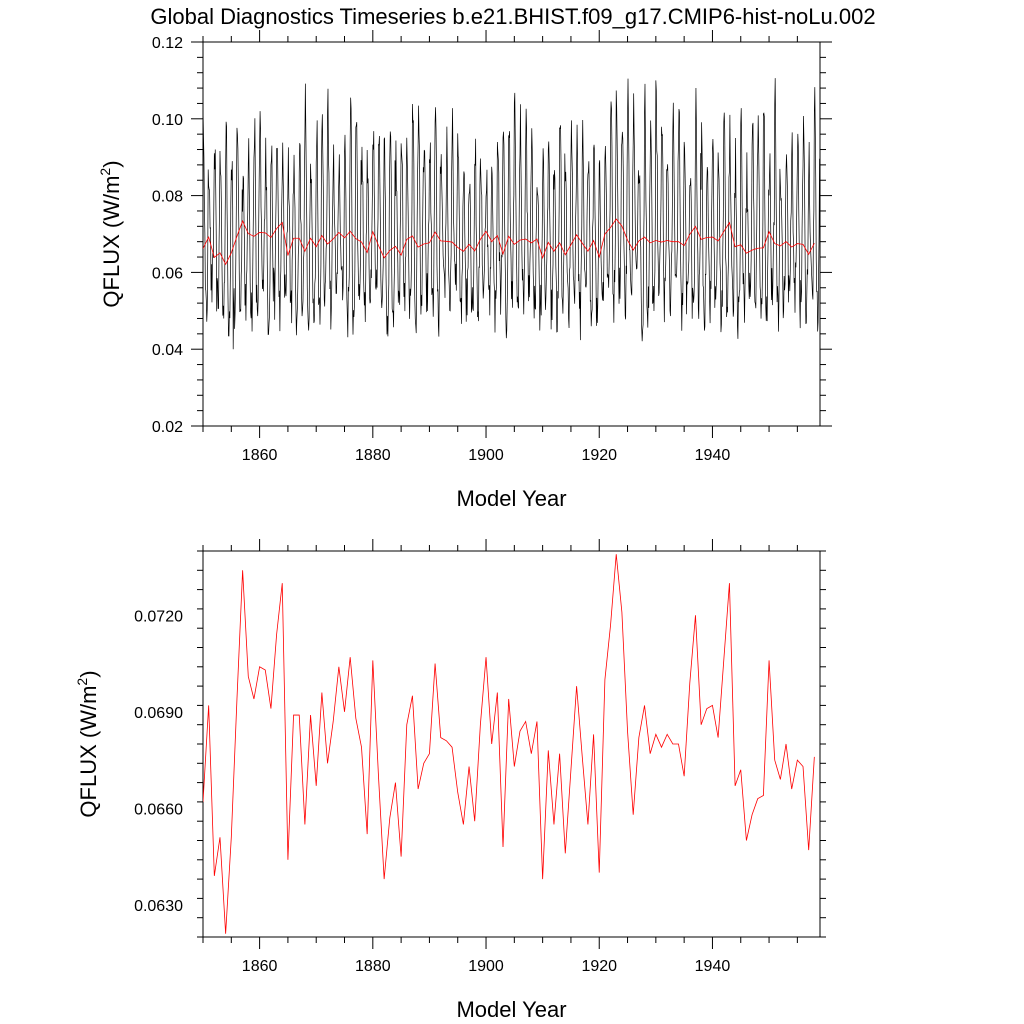 The width and height of the screenshot is (1024, 1024). Describe the element at coordinates (167, 197) in the screenshot. I see `y-tick-label: 0.08` at that location.